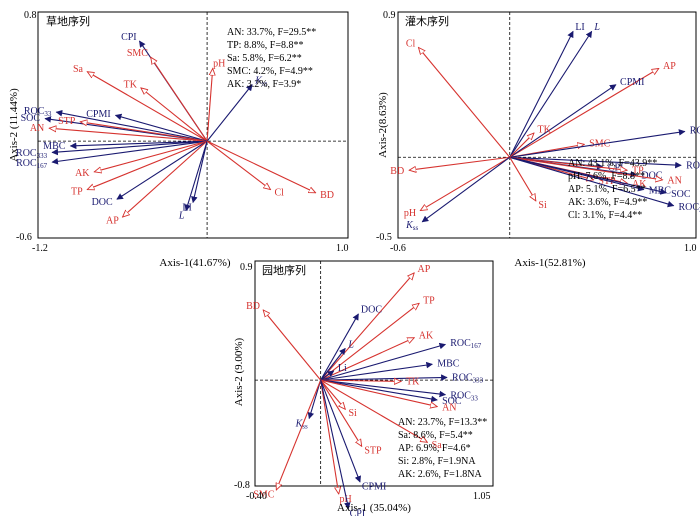 The width and height of the screenshot is (700, 516). What do you see at coordinates (607, 202) in the screenshot?
I see `stat-line: AK: 3.6%, F=4.9**` at bounding box center [607, 202].